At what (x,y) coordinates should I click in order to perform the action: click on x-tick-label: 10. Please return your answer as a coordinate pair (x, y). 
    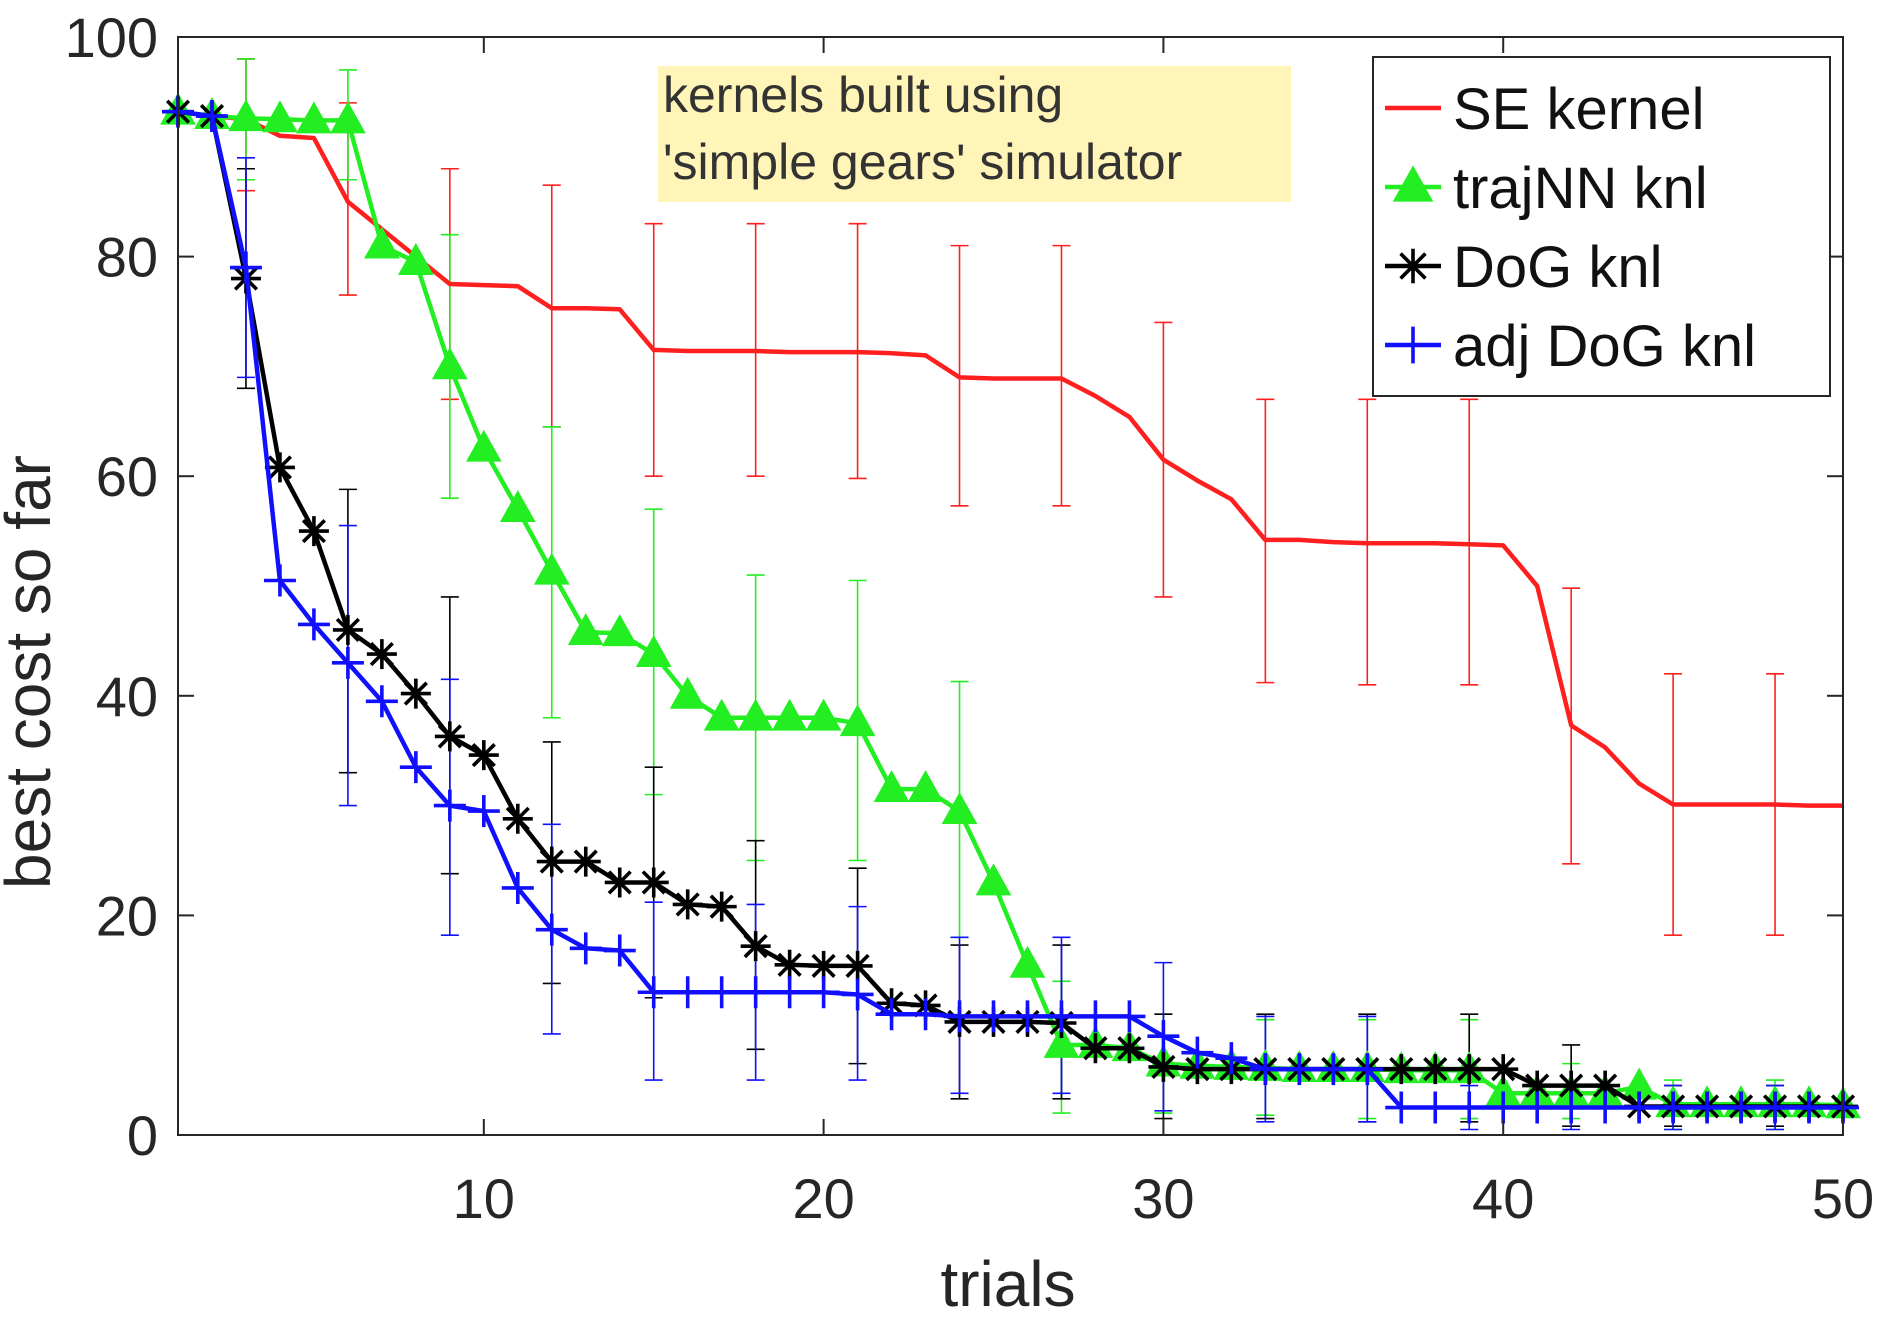
    Looking at the image, I should click on (484, 1198).